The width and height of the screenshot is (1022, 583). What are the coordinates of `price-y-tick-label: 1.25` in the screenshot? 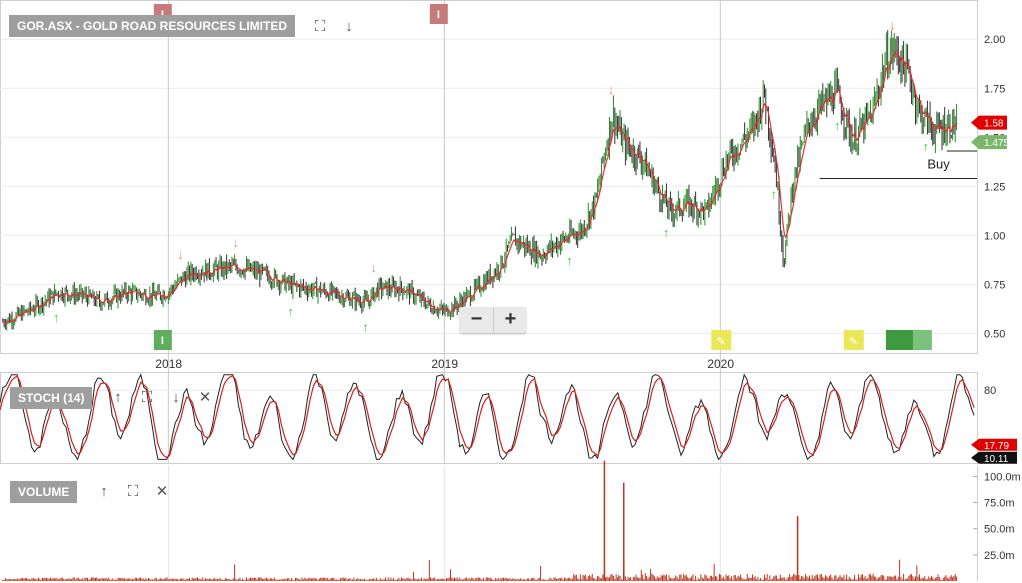 It's located at (994, 187).